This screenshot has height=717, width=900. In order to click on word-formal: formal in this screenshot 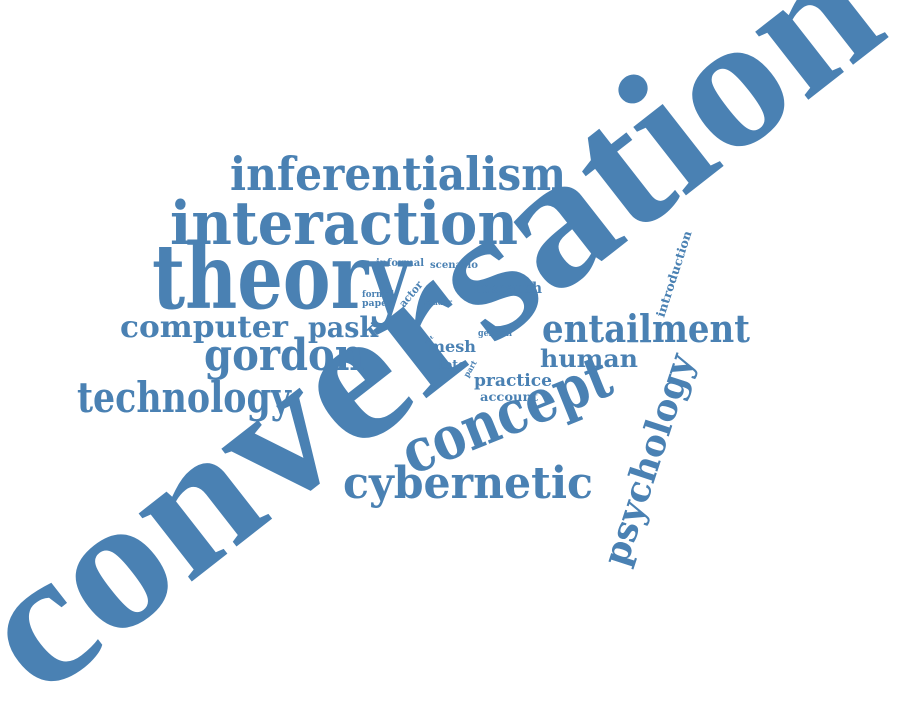, I will do `click(378, 295)`.